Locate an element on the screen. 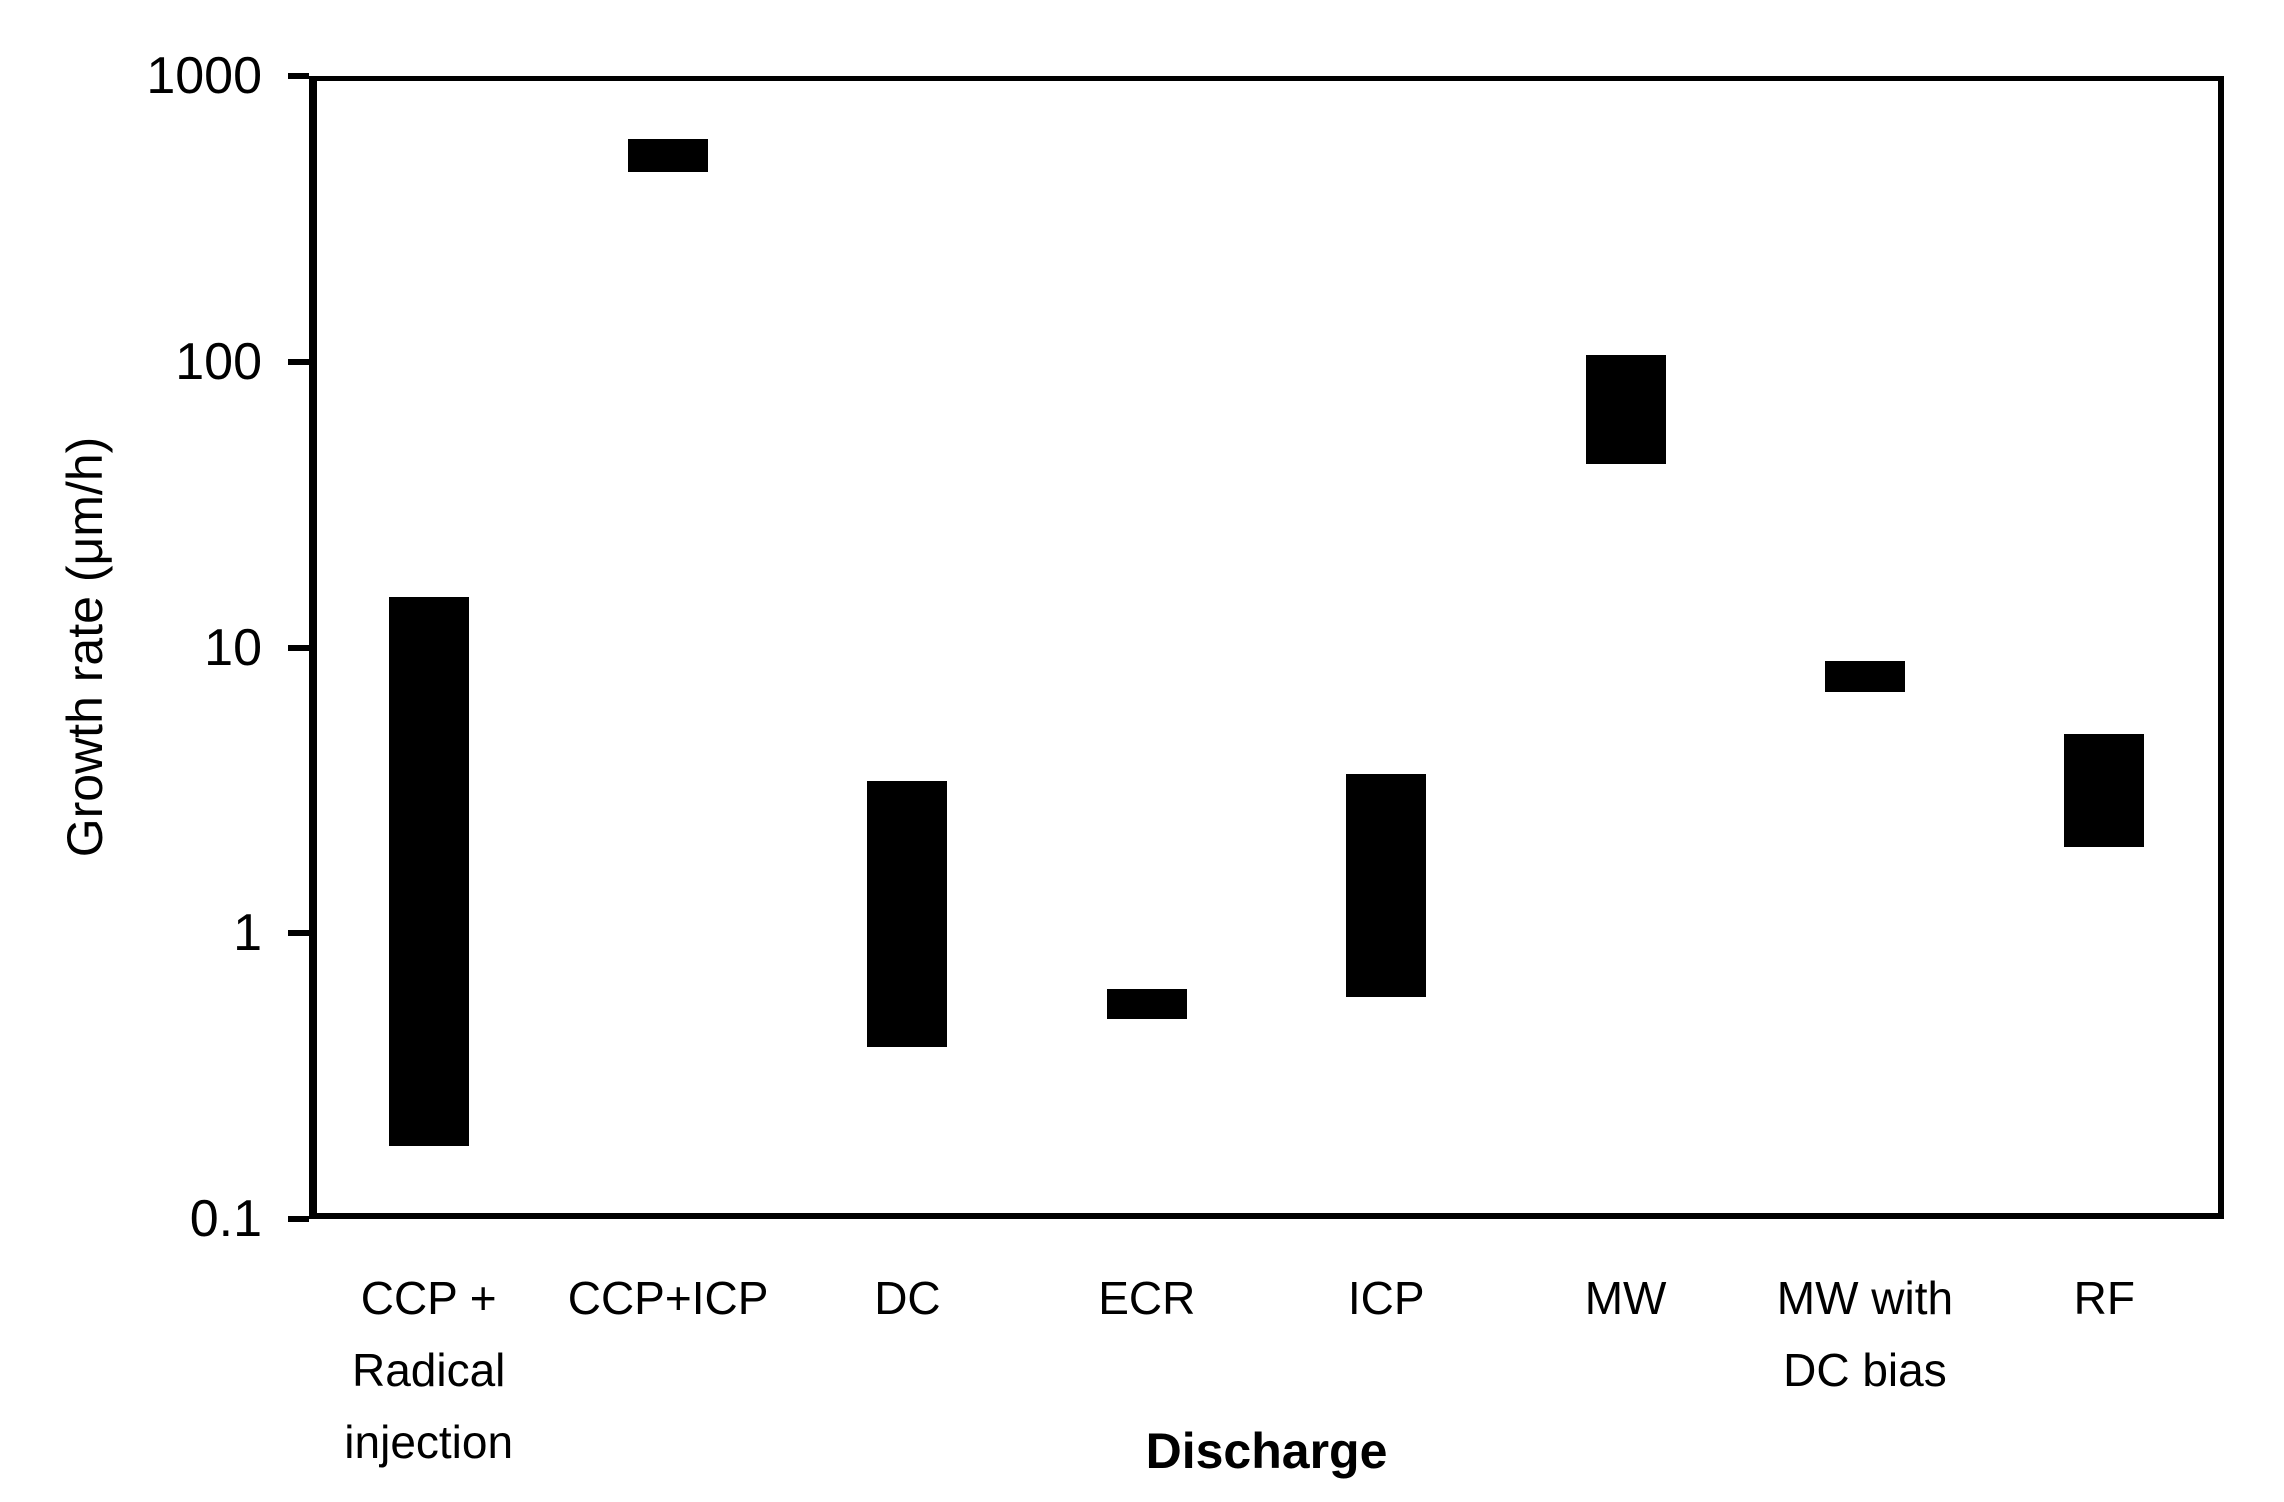 This screenshot has width=2284, height=1502. x-category-label: CCP + Radical injection is located at coordinates (429, 1370).